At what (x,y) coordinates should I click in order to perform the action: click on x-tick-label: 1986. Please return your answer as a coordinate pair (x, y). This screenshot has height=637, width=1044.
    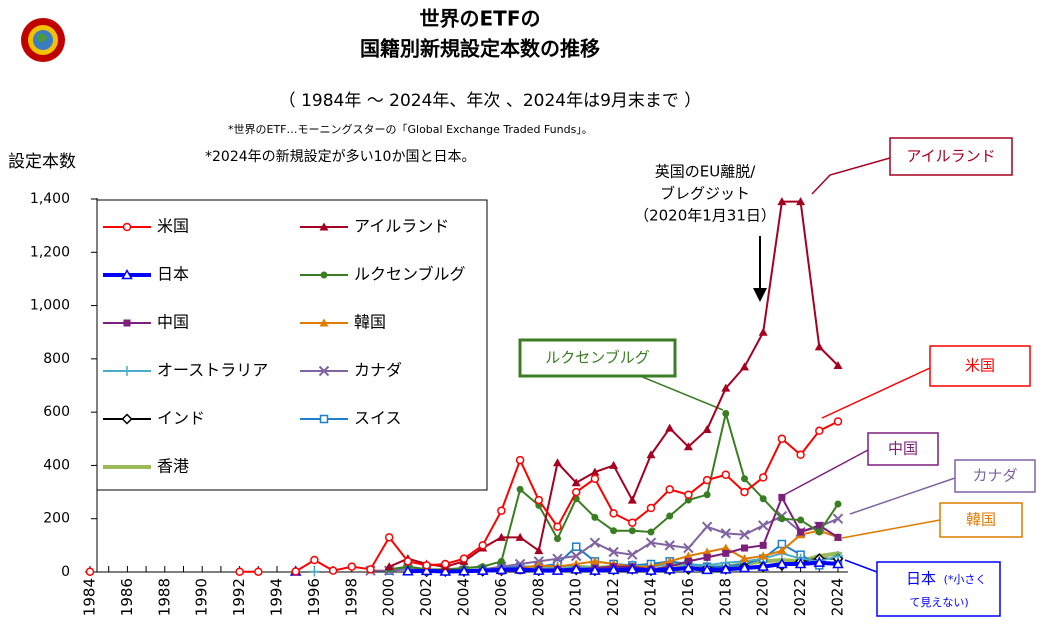
    Looking at the image, I should click on (127, 597).